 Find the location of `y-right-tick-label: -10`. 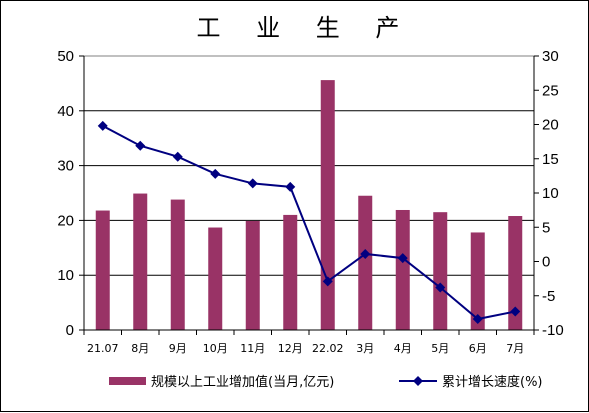

y-right-tick-label: -10 is located at coordinates (553, 330).